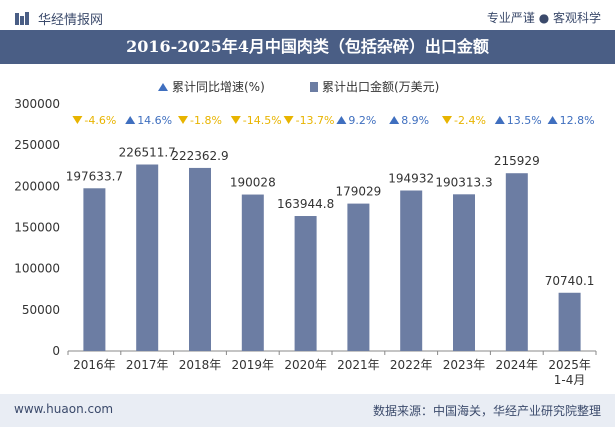  Describe the element at coordinates (569, 365) in the screenshot. I see `x-tick-label: 2025年` at that location.